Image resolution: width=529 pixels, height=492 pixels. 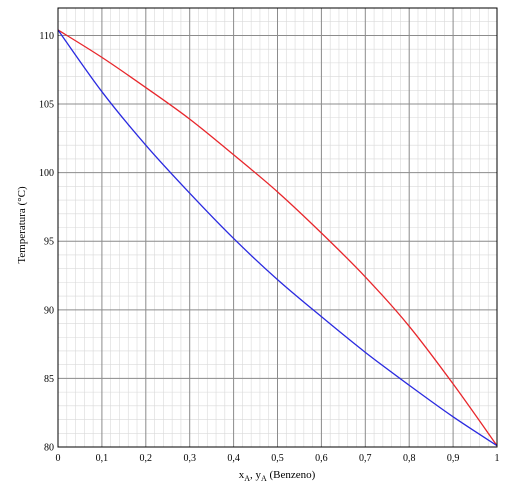 What do you see at coordinates (49, 310) in the screenshot?
I see `y-tick-label: 90` at bounding box center [49, 310].